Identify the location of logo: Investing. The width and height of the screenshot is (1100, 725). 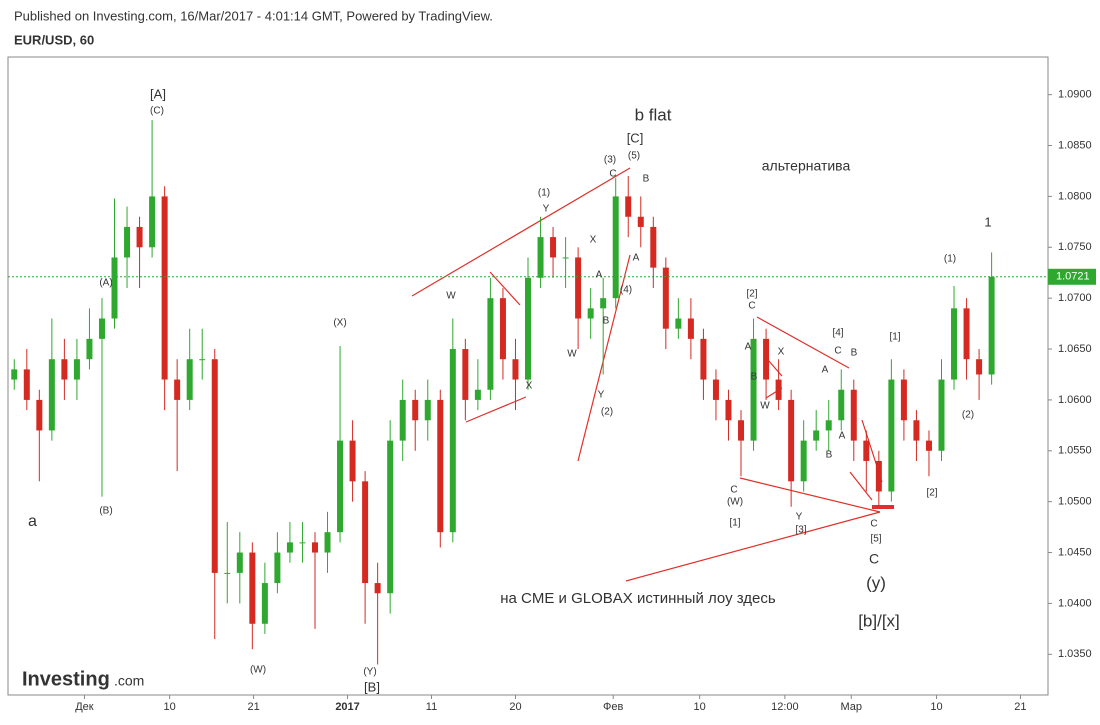
(66, 679).